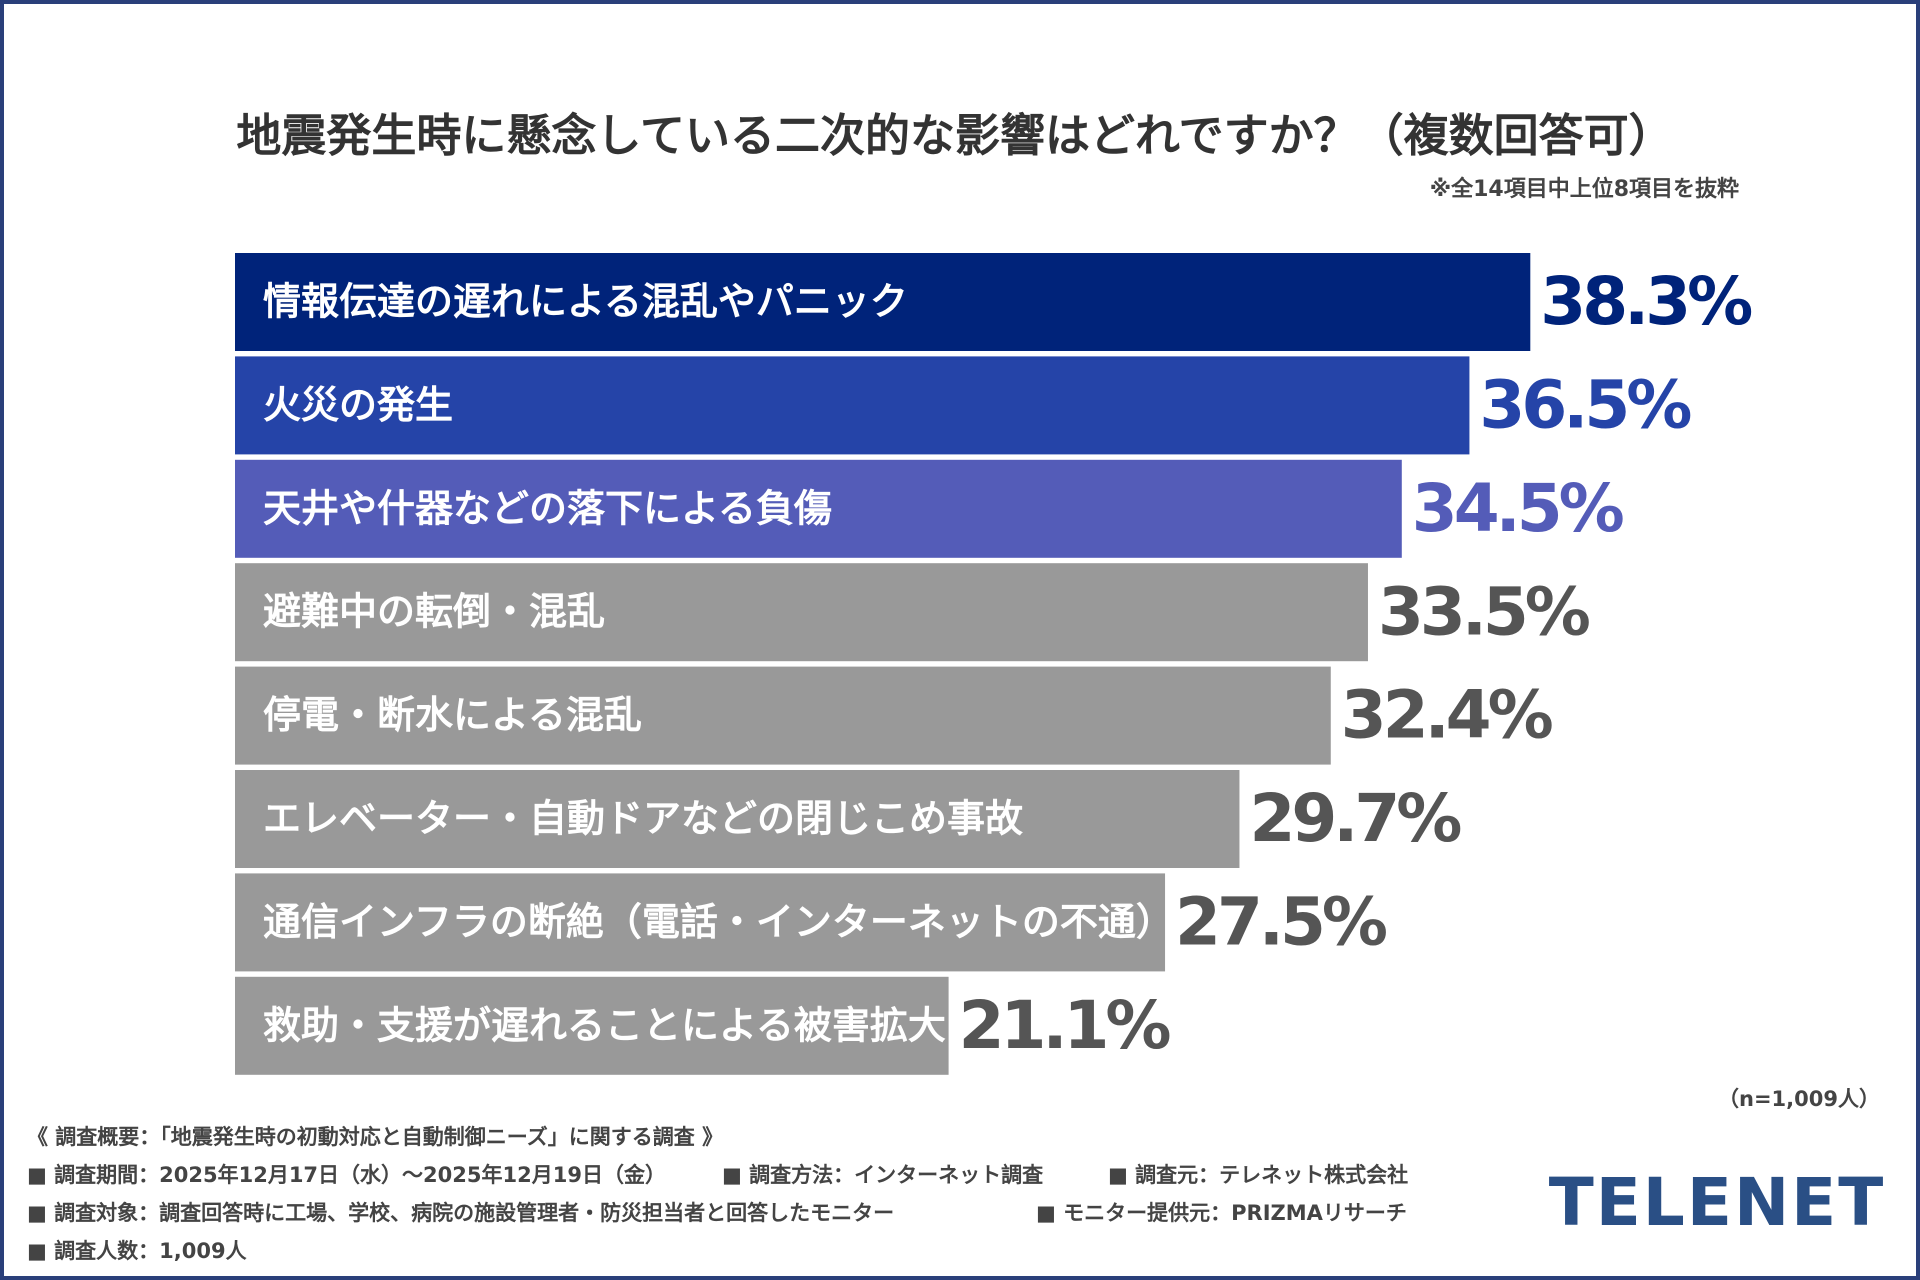  What do you see at coordinates (1065, 1025) in the screenshot?
I see `value-label: 21.1%` at bounding box center [1065, 1025].